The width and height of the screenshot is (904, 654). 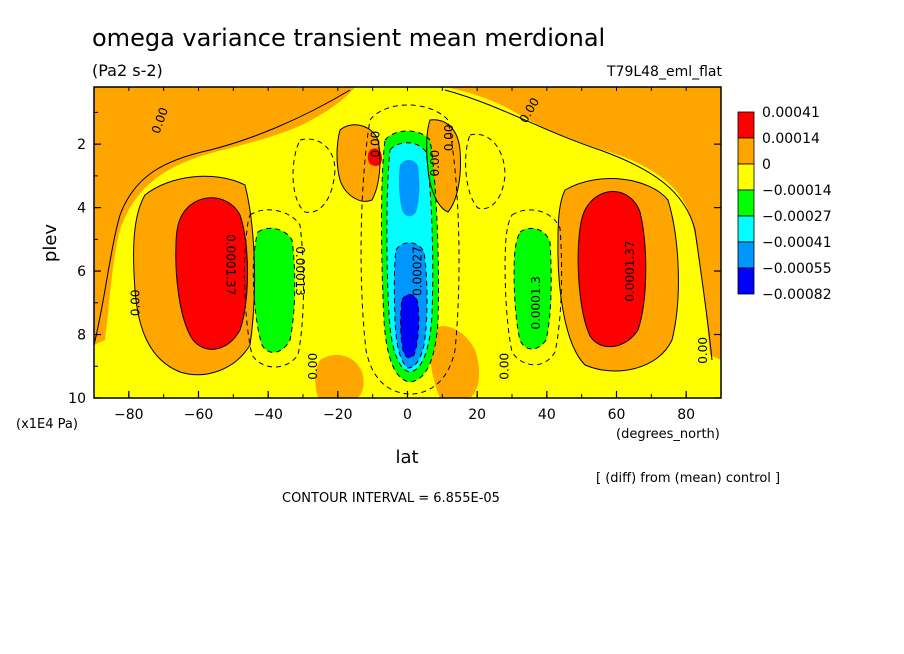 What do you see at coordinates (668, 434) in the screenshot?
I see `x-axis-units: (degrees_north)` at bounding box center [668, 434].